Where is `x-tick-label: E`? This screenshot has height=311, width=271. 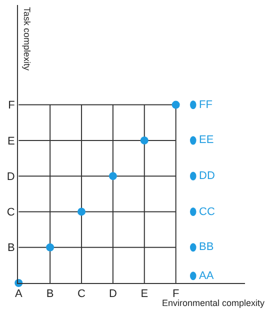
x-tick-label: E is located at coordinates (144, 294).